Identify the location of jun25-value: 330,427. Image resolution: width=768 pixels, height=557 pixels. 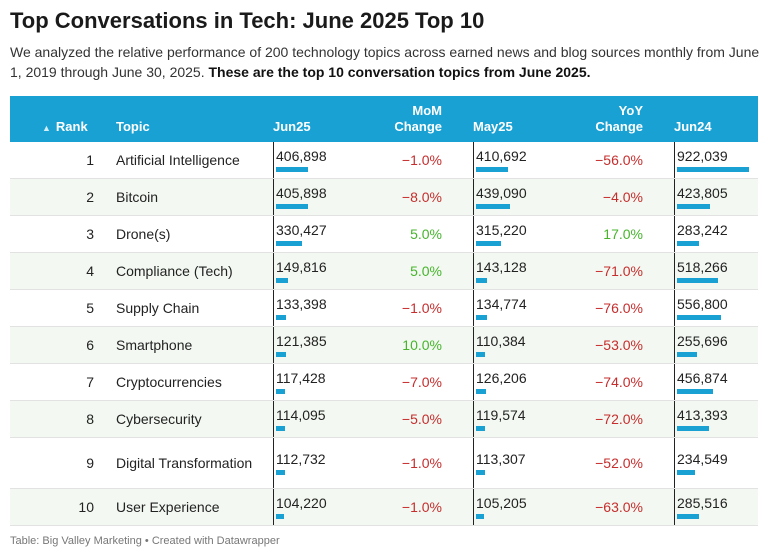
(301, 230).